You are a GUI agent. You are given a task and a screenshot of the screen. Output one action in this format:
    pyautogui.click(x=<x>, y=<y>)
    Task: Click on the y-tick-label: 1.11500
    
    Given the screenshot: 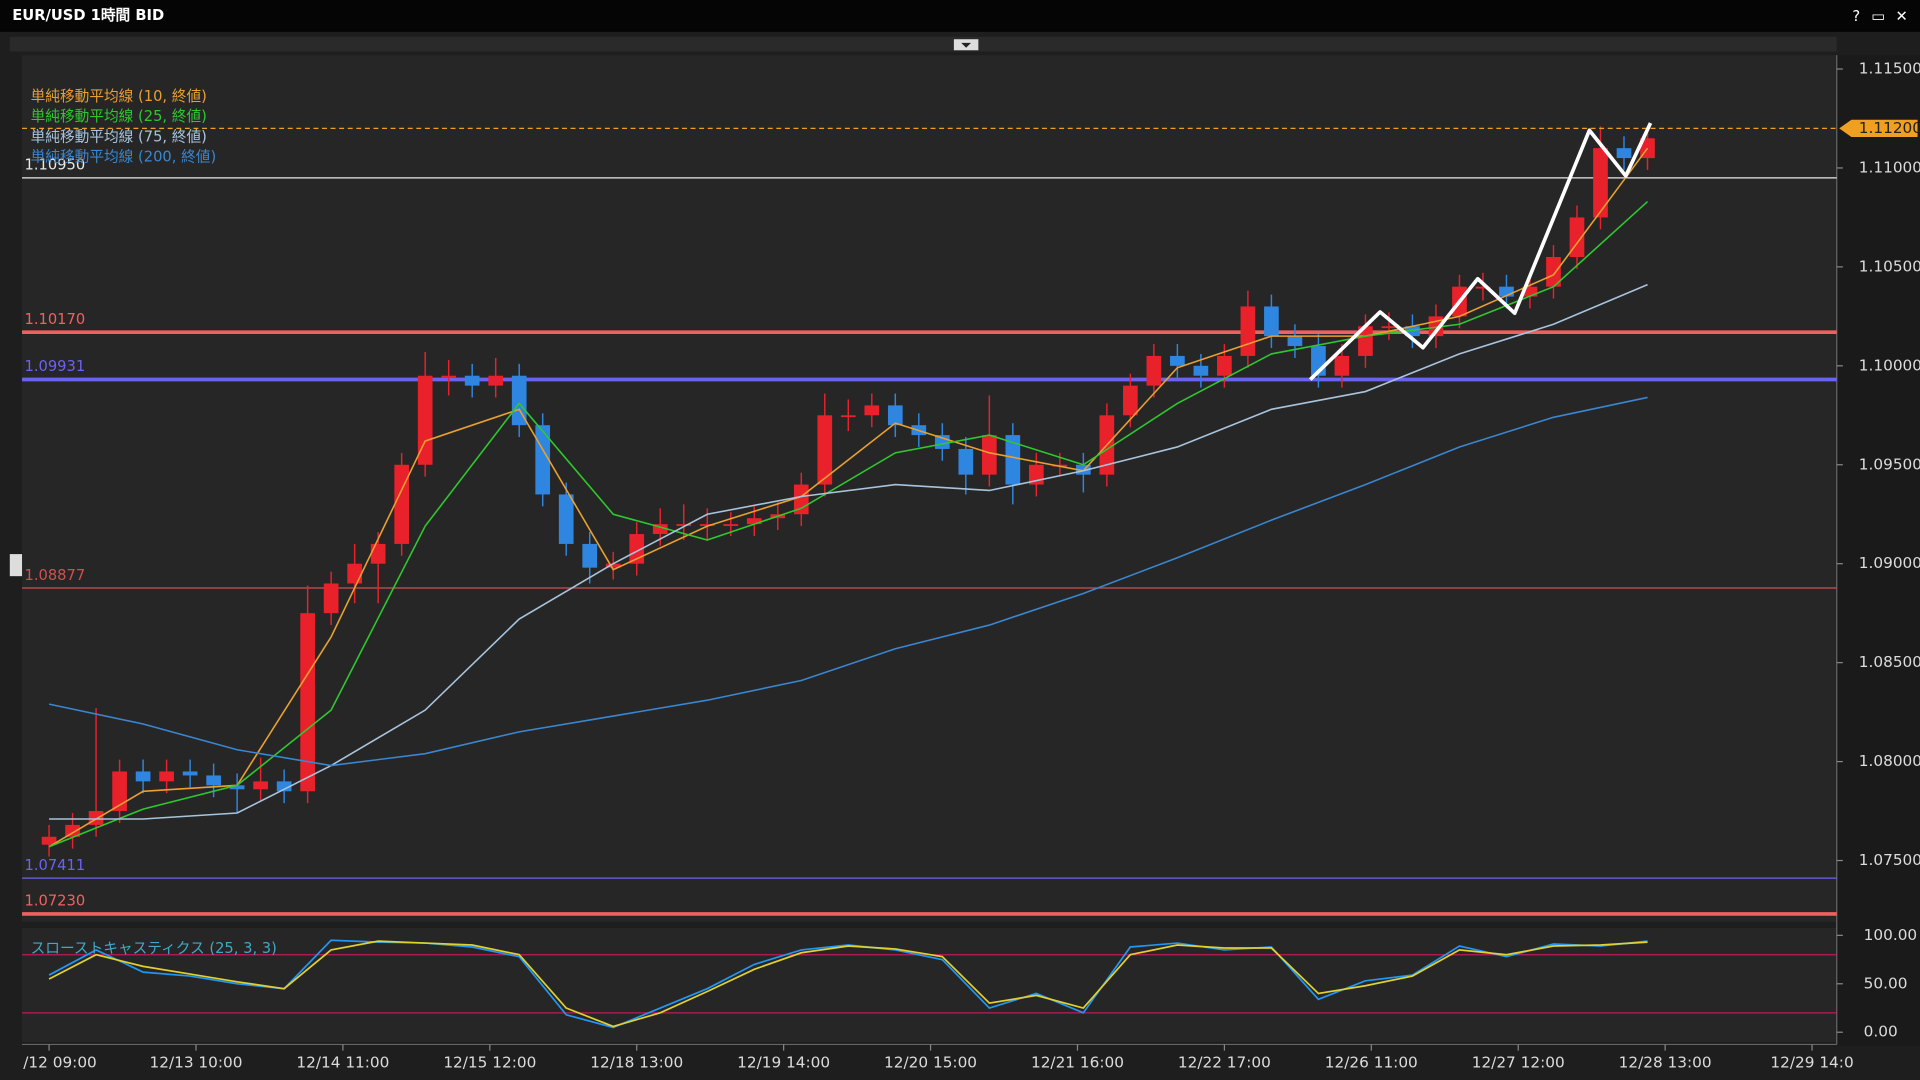 What is the action you would take?
    pyautogui.click(x=1889, y=69)
    